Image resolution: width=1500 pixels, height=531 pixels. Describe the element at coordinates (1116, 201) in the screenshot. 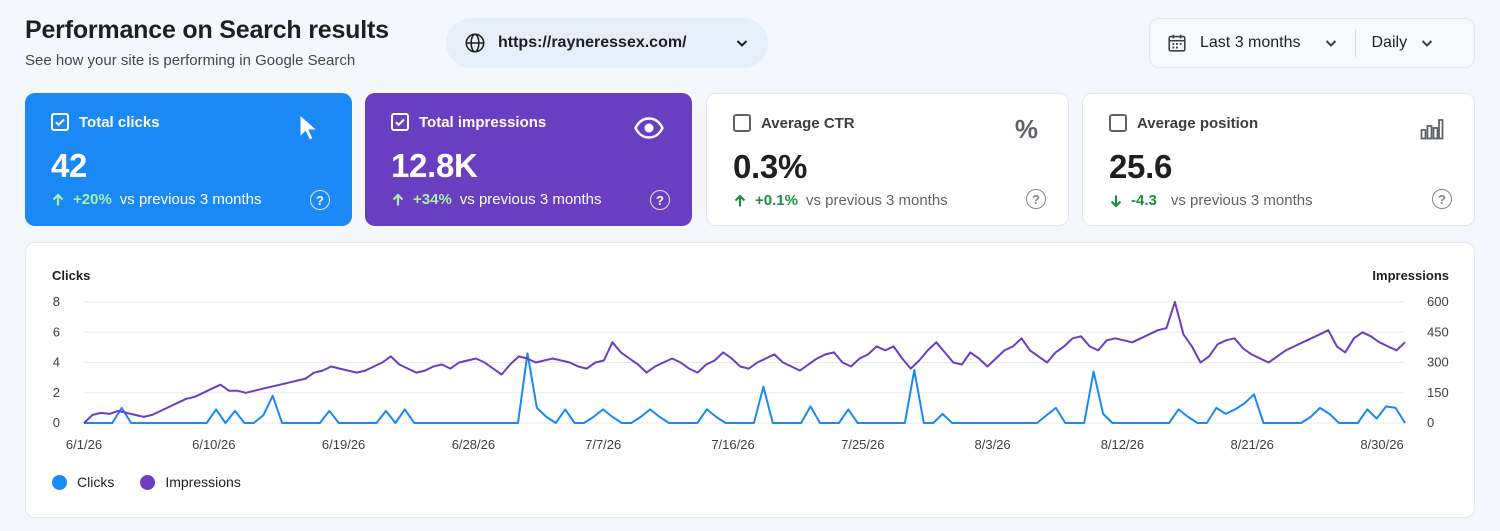

I see `arrow-down-icon` at that location.